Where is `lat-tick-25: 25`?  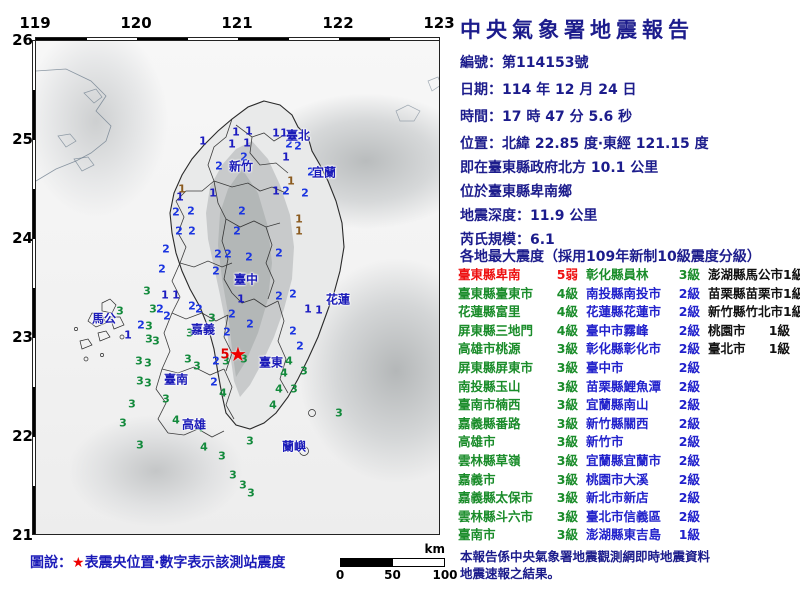
lat-tick-25: 25 is located at coordinates (22, 139).